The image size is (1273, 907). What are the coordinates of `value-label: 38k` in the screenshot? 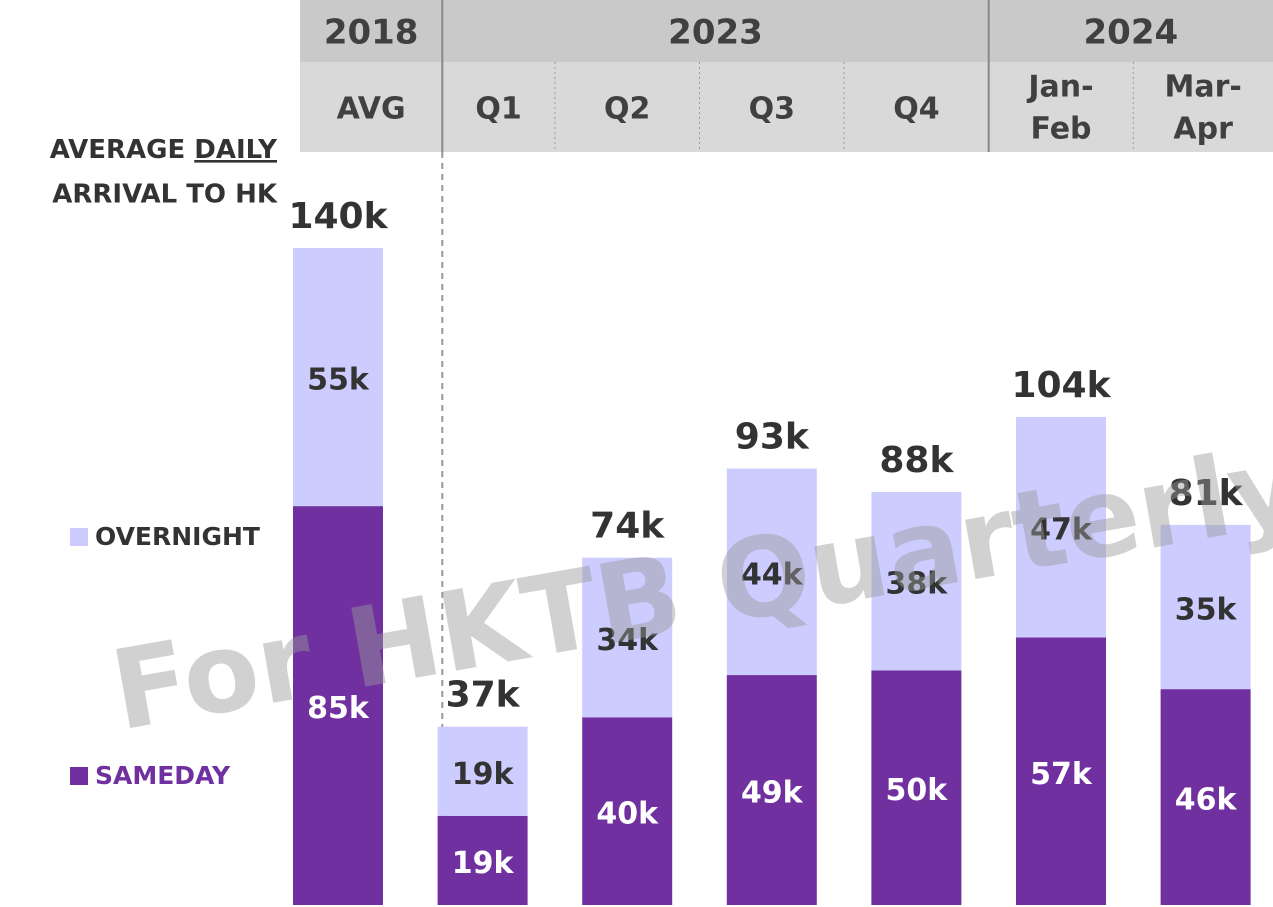 It's located at (917, 584).